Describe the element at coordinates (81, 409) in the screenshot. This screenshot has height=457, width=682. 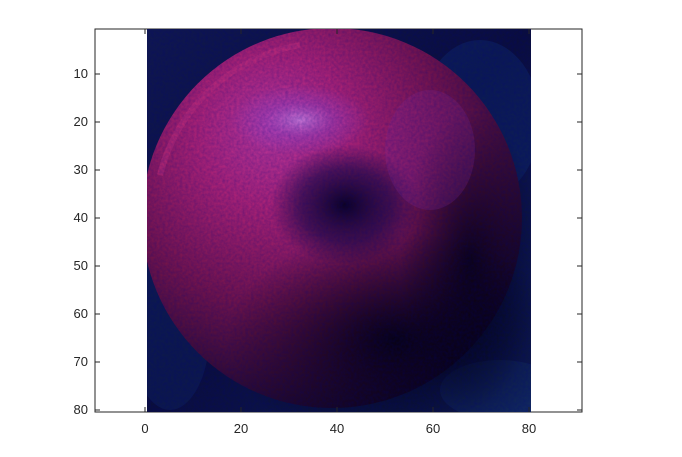
I see `y-tick-label: 80` at that location.